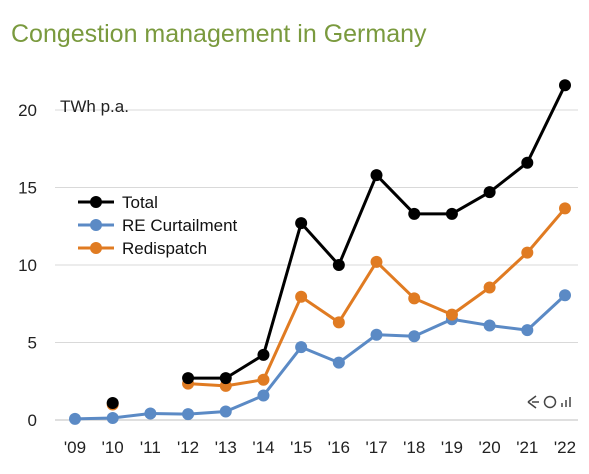 This screenshot has height=474, width=589. What do you see at coordinates (219, 34) in the screenshot?
I see `chart-title: Congestion management in Germany` at bounding box center [219, 34].